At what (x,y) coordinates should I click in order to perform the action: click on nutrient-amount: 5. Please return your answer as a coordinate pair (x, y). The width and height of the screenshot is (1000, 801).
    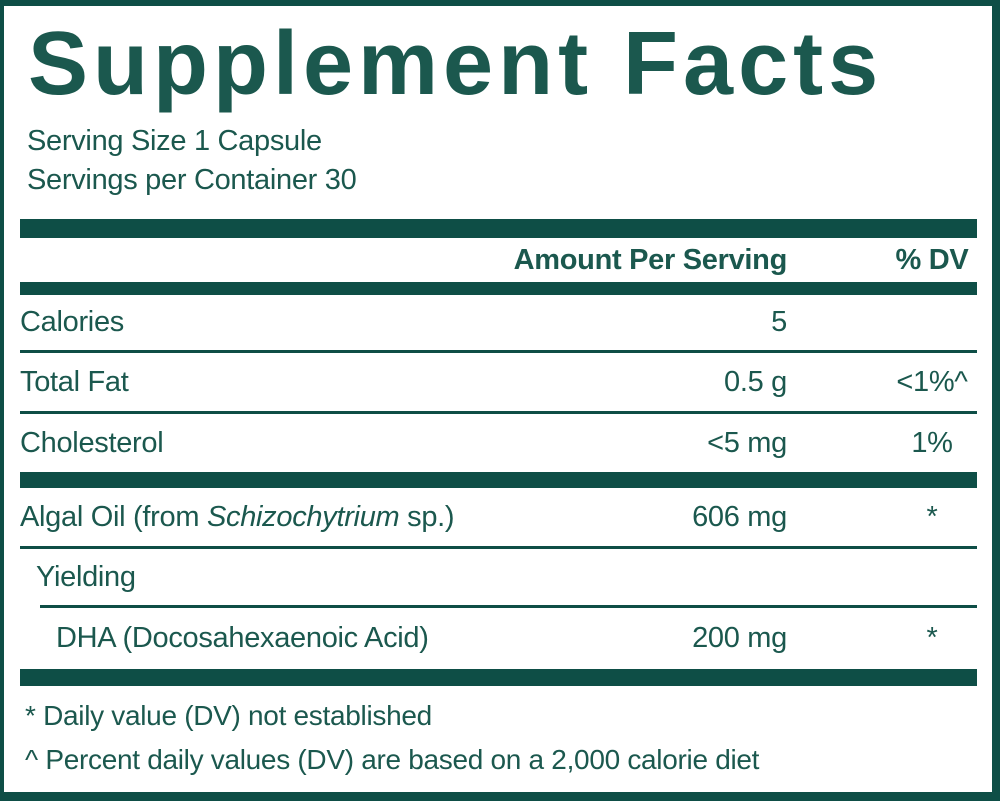
    Looking at the image, I should click on (779, 322).